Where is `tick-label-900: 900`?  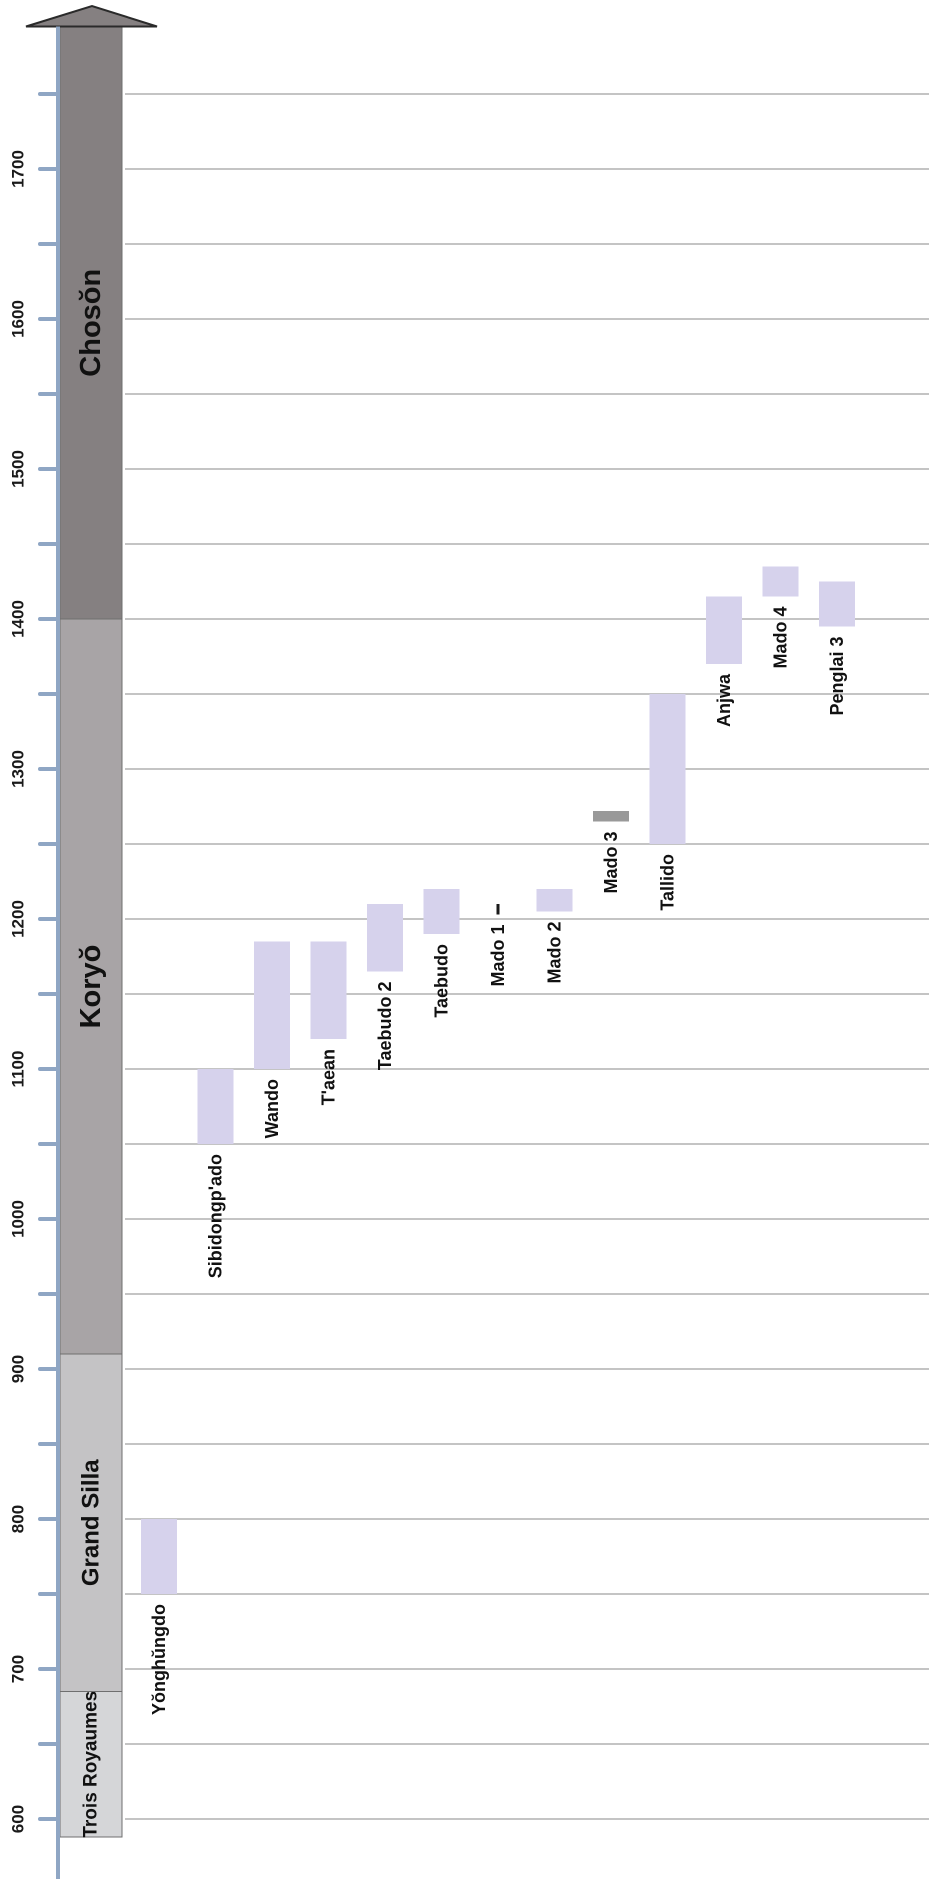
tick-label-900: 900 is located at coordinates (18, 1369).